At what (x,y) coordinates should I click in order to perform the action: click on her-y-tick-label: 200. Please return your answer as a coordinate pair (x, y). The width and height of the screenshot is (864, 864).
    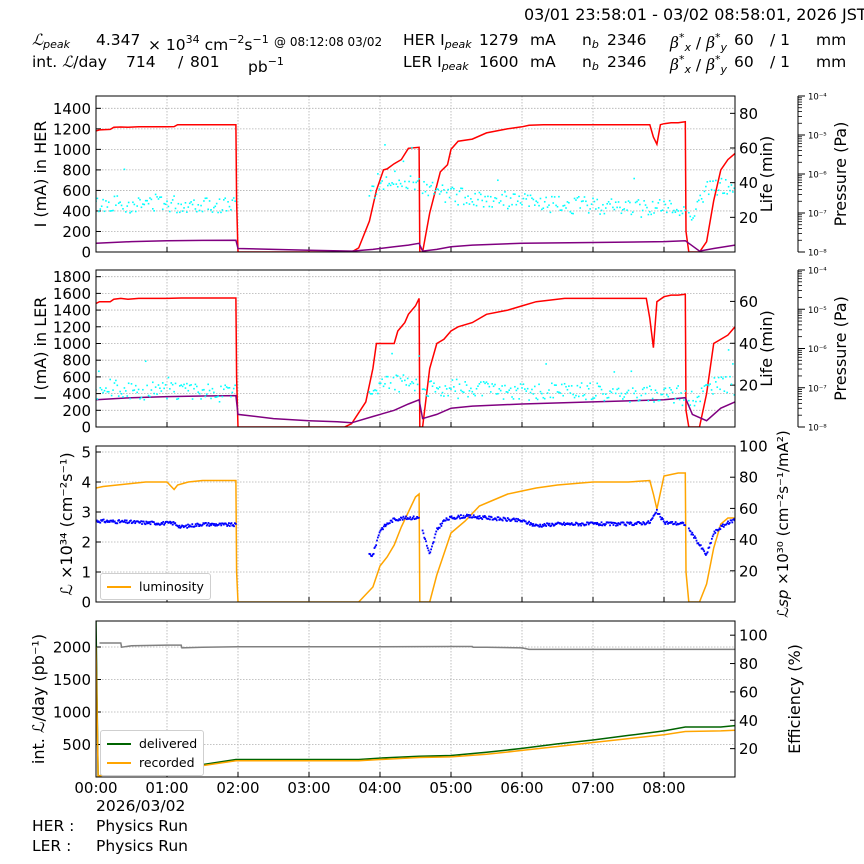
    Looking at the image, I should click on (76, 232).